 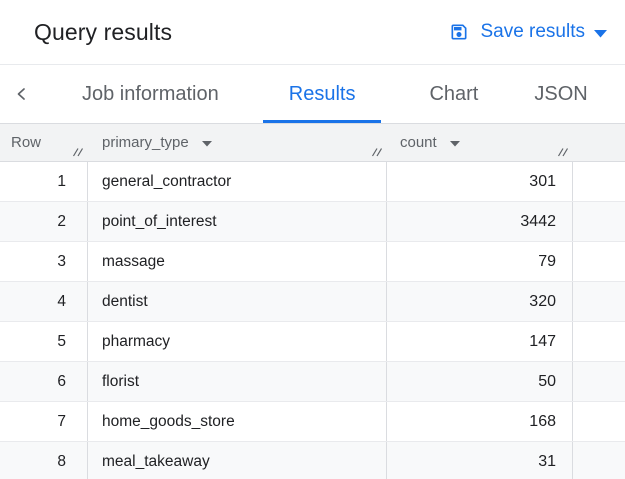 I want to click on tab-label: Results, so click(x=322, y=93).